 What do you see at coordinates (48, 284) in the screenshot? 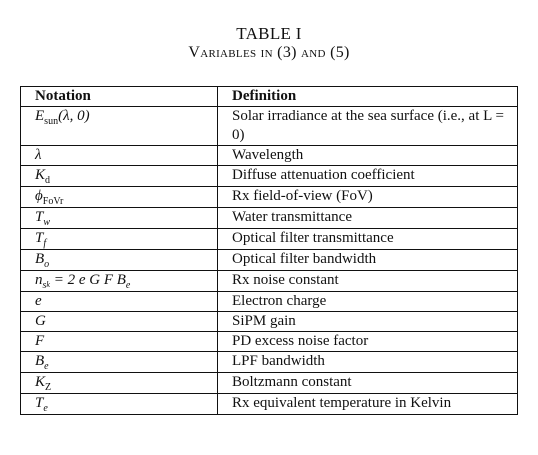
I see `notation-sub-subscript: k` at bounding box center [48, 284].